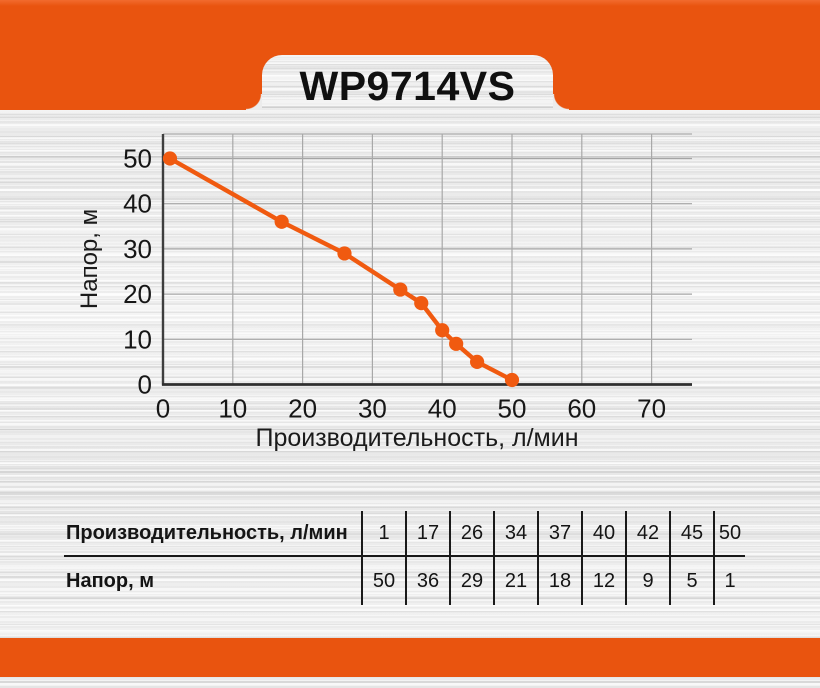 The width and height of the screenshot is (820, 688). I want to click on table-cell: 21, so click(515, 581).